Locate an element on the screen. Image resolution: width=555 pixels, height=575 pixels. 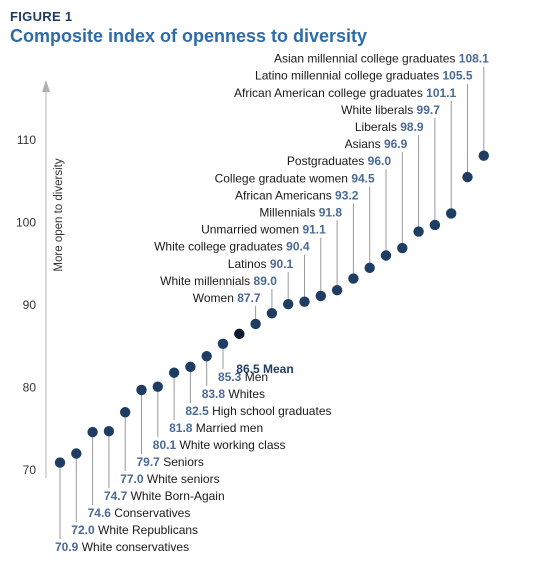
y-tick-label: 90 is located at coordinates (30, 305).